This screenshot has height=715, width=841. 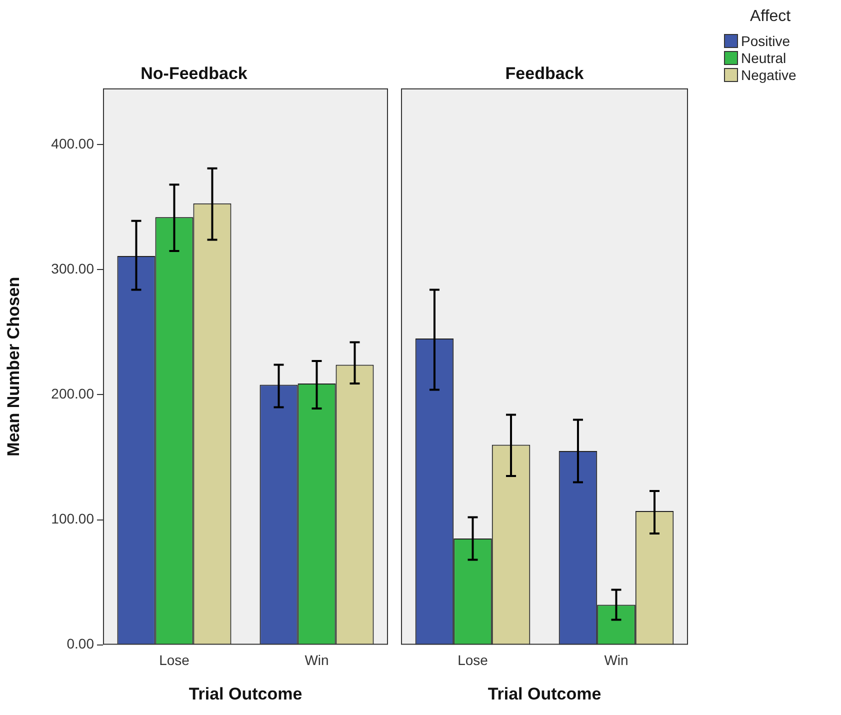 I want to click on legend-label: Negative, so click(x=768, y=74).